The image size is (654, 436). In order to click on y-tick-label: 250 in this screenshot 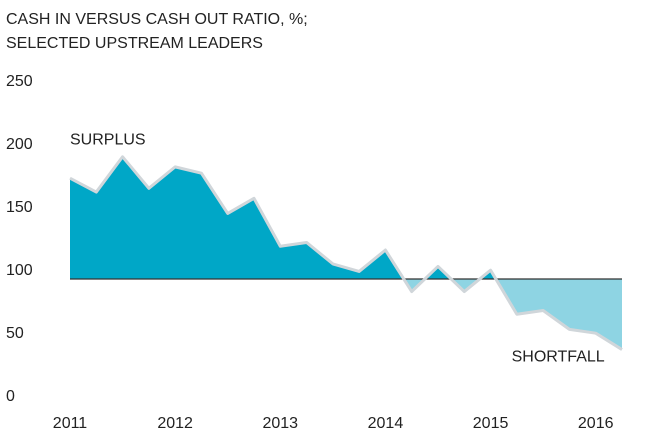, I will do `click(19, 81)`.